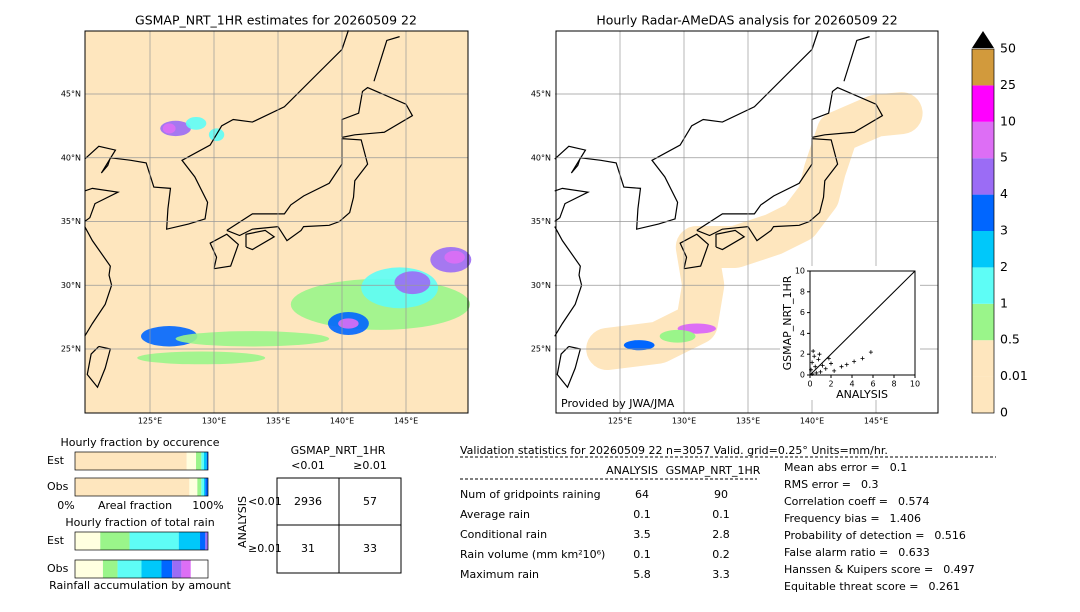  What do you see at coordinates (802, 354) in the screenshot?
I see `y-tick-label: 2` at bounding box center [802, 354].